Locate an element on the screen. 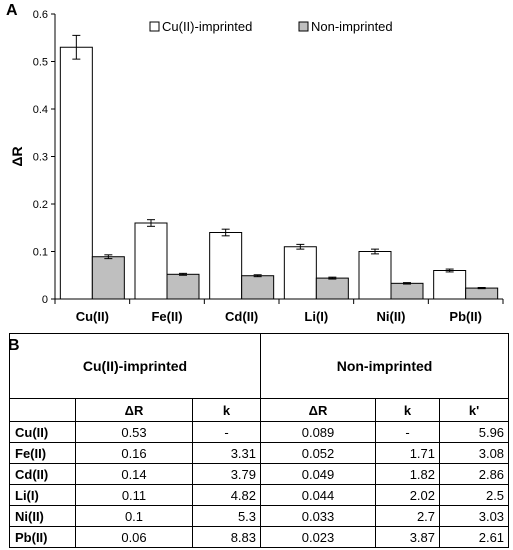 This screenshot has height=550, width=513. table-cell: 5.96 is located at coordinates (474, 432).